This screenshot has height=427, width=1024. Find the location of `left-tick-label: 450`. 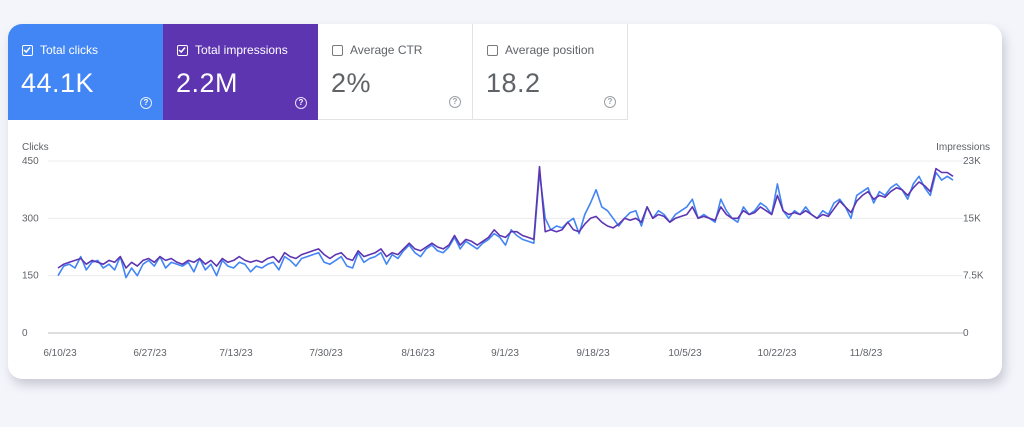

left-tick-label: 450 is located at coordinates (30, 161).